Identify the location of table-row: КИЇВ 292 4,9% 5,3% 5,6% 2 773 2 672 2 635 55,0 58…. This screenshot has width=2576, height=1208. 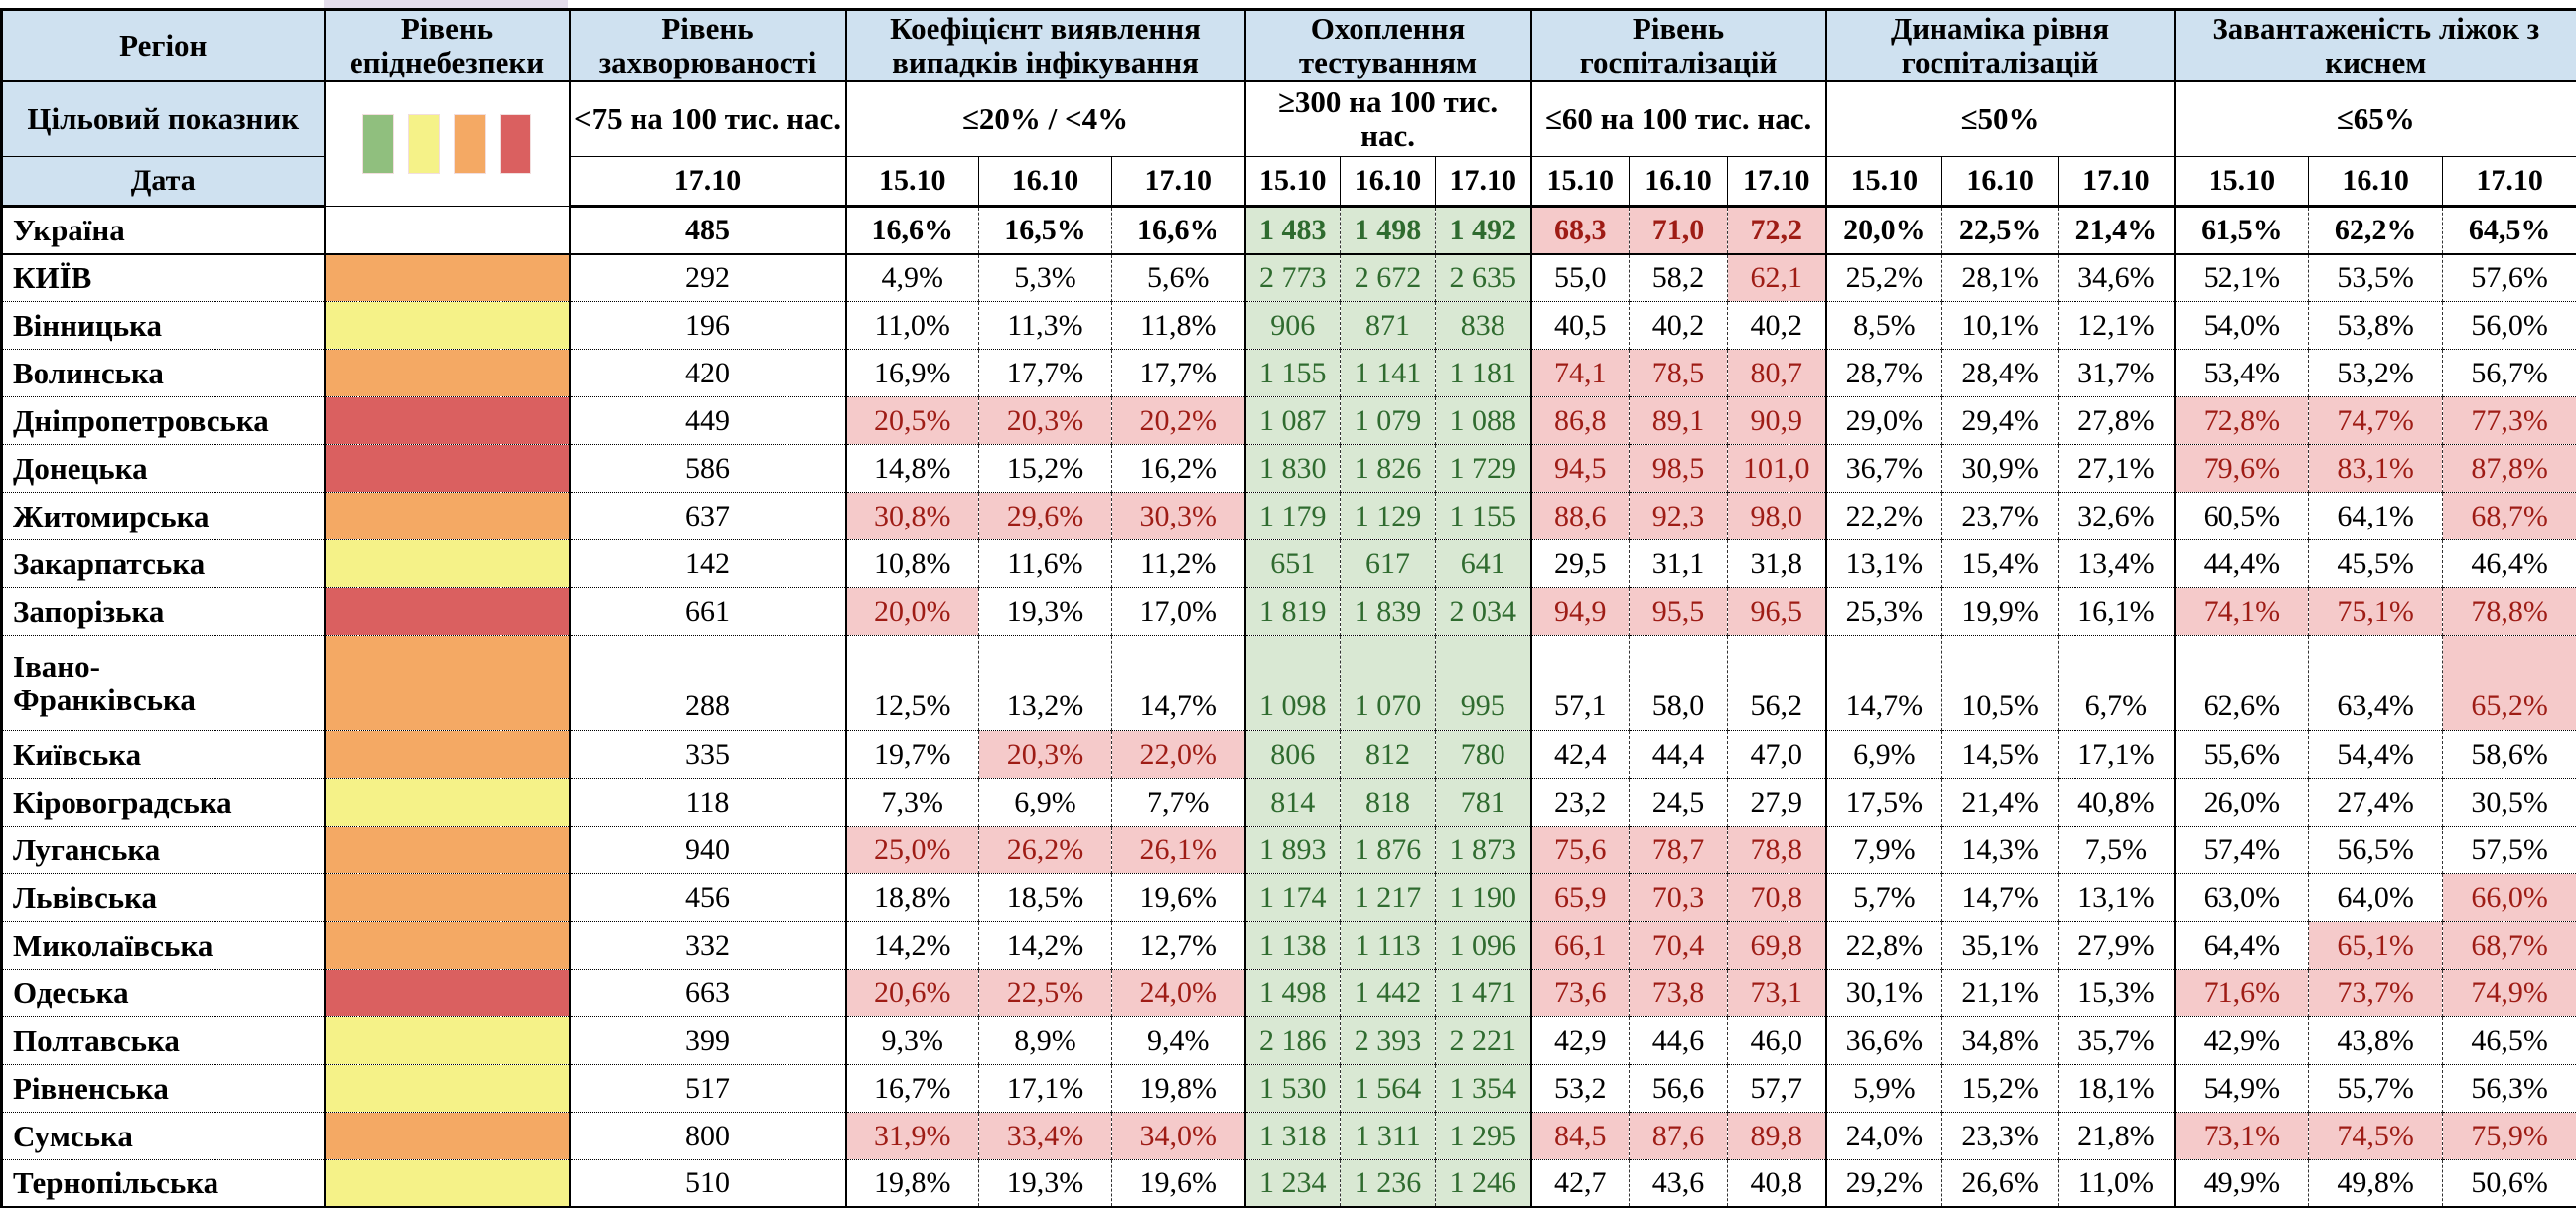
(1288, 278).